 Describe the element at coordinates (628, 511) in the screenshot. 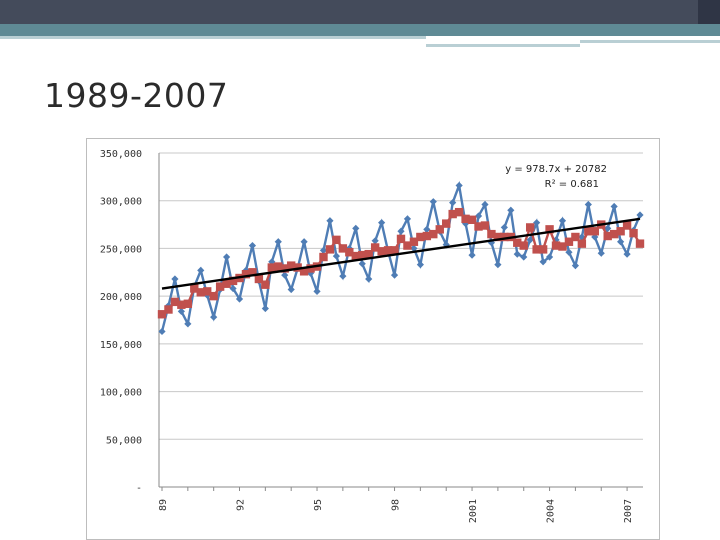

I see `x-tick-label: 2007` at that location.